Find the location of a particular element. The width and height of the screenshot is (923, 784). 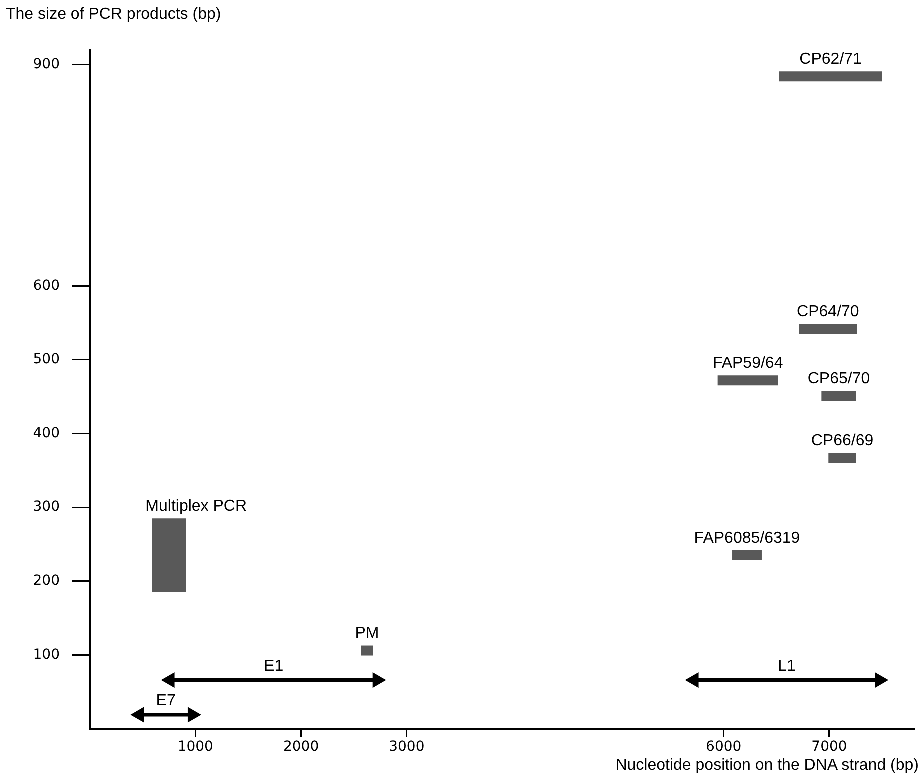

series-label: CP62/71 is located at coordinates (831, 59).